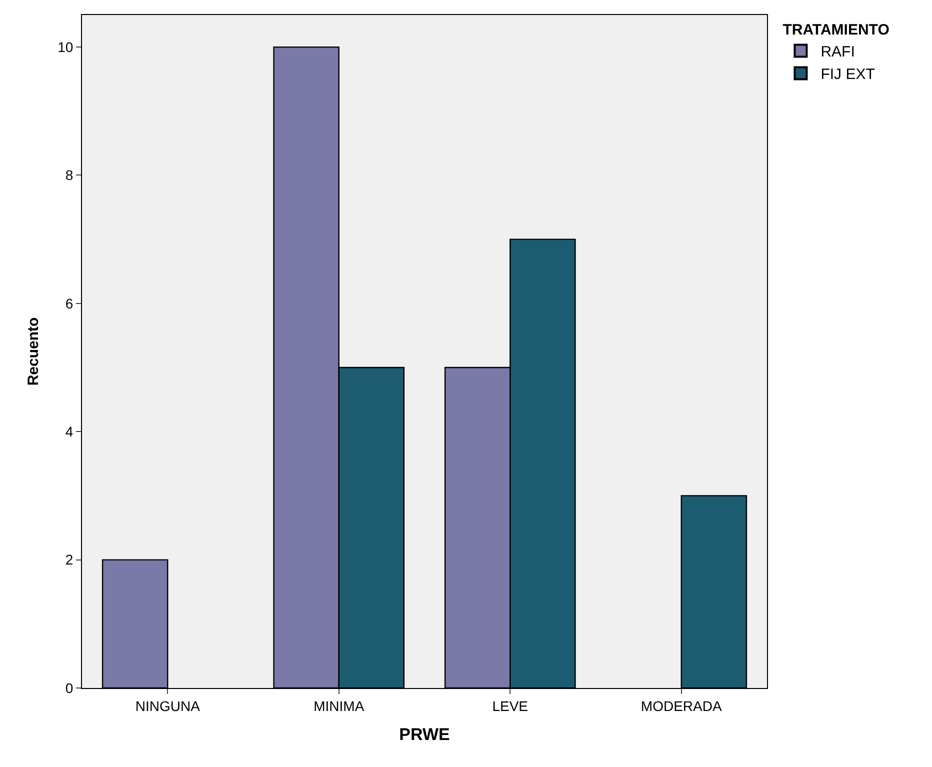 Image resolution: width=932 pixels, height=767 pixels. Describe the element at coordinates (69, 175) in the screenshot. I see `y-tick-label: 8` at that location.